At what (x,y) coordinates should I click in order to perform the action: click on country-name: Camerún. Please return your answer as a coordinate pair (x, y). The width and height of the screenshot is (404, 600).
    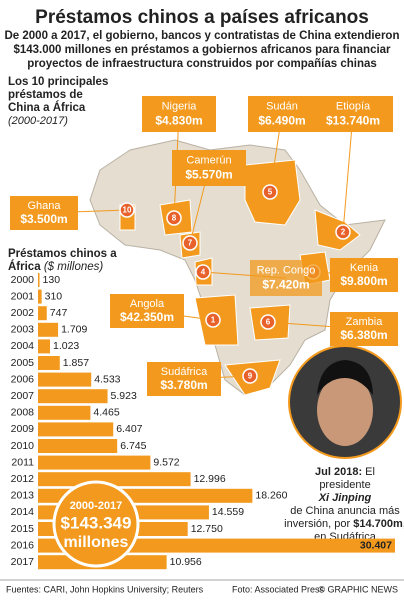
    Looking at the image, I should click on (208, 161).